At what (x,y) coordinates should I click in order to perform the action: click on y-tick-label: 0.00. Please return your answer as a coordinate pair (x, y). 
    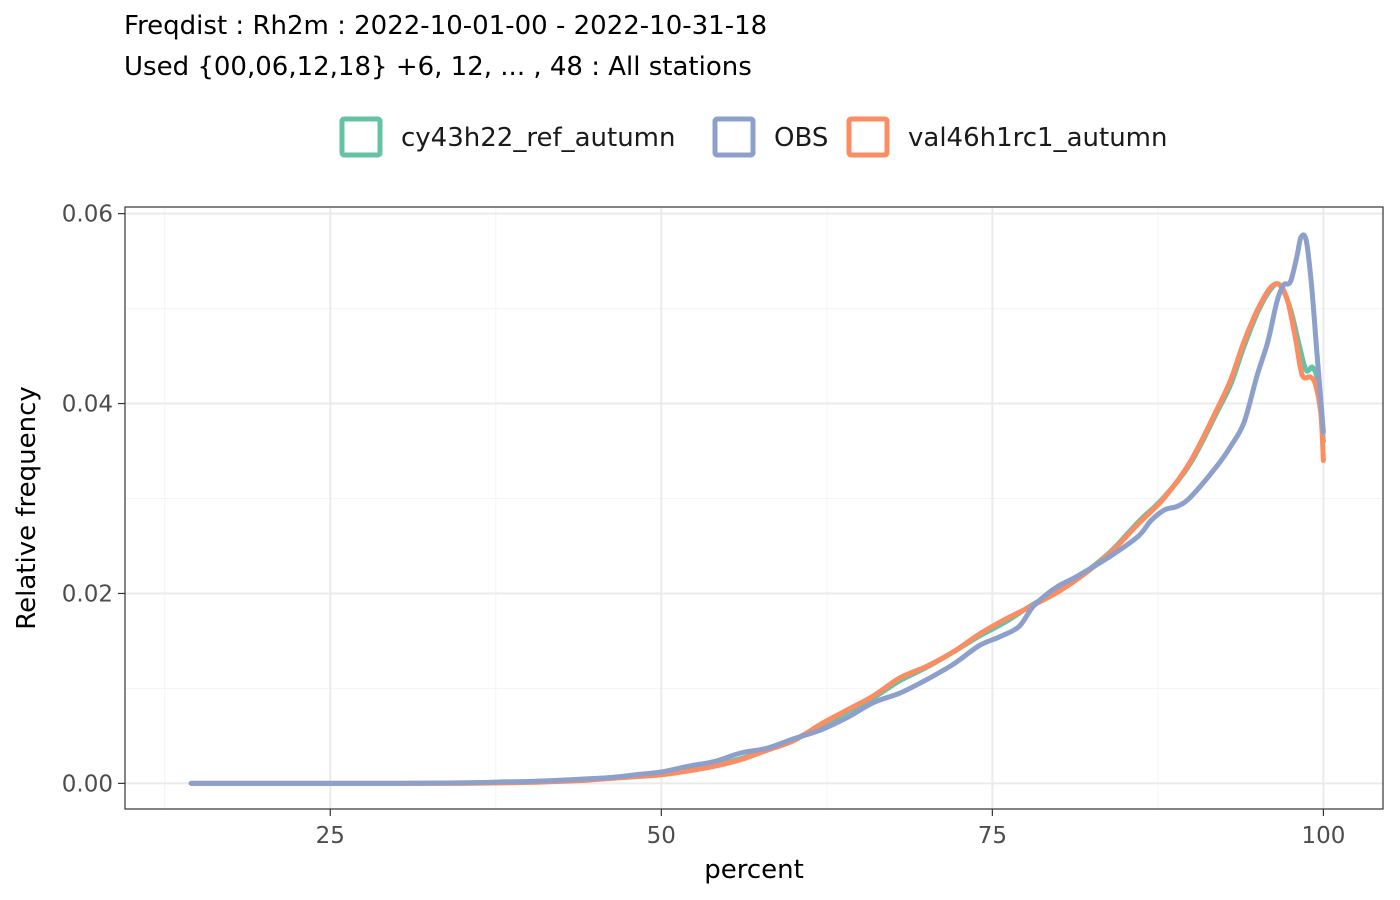
    Looking at the image, I should click on (87, 784).